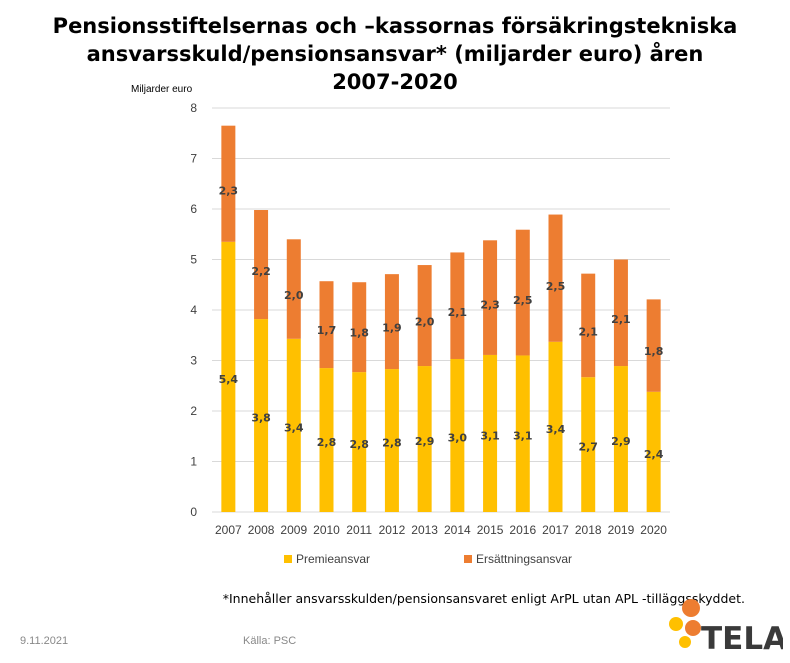 The width and height of the screenshot is (790, 663). Describe the element at coordinates (621, 441) in the screenshot. I see `data-label-premieansvar-2019: 2,9` at that location.